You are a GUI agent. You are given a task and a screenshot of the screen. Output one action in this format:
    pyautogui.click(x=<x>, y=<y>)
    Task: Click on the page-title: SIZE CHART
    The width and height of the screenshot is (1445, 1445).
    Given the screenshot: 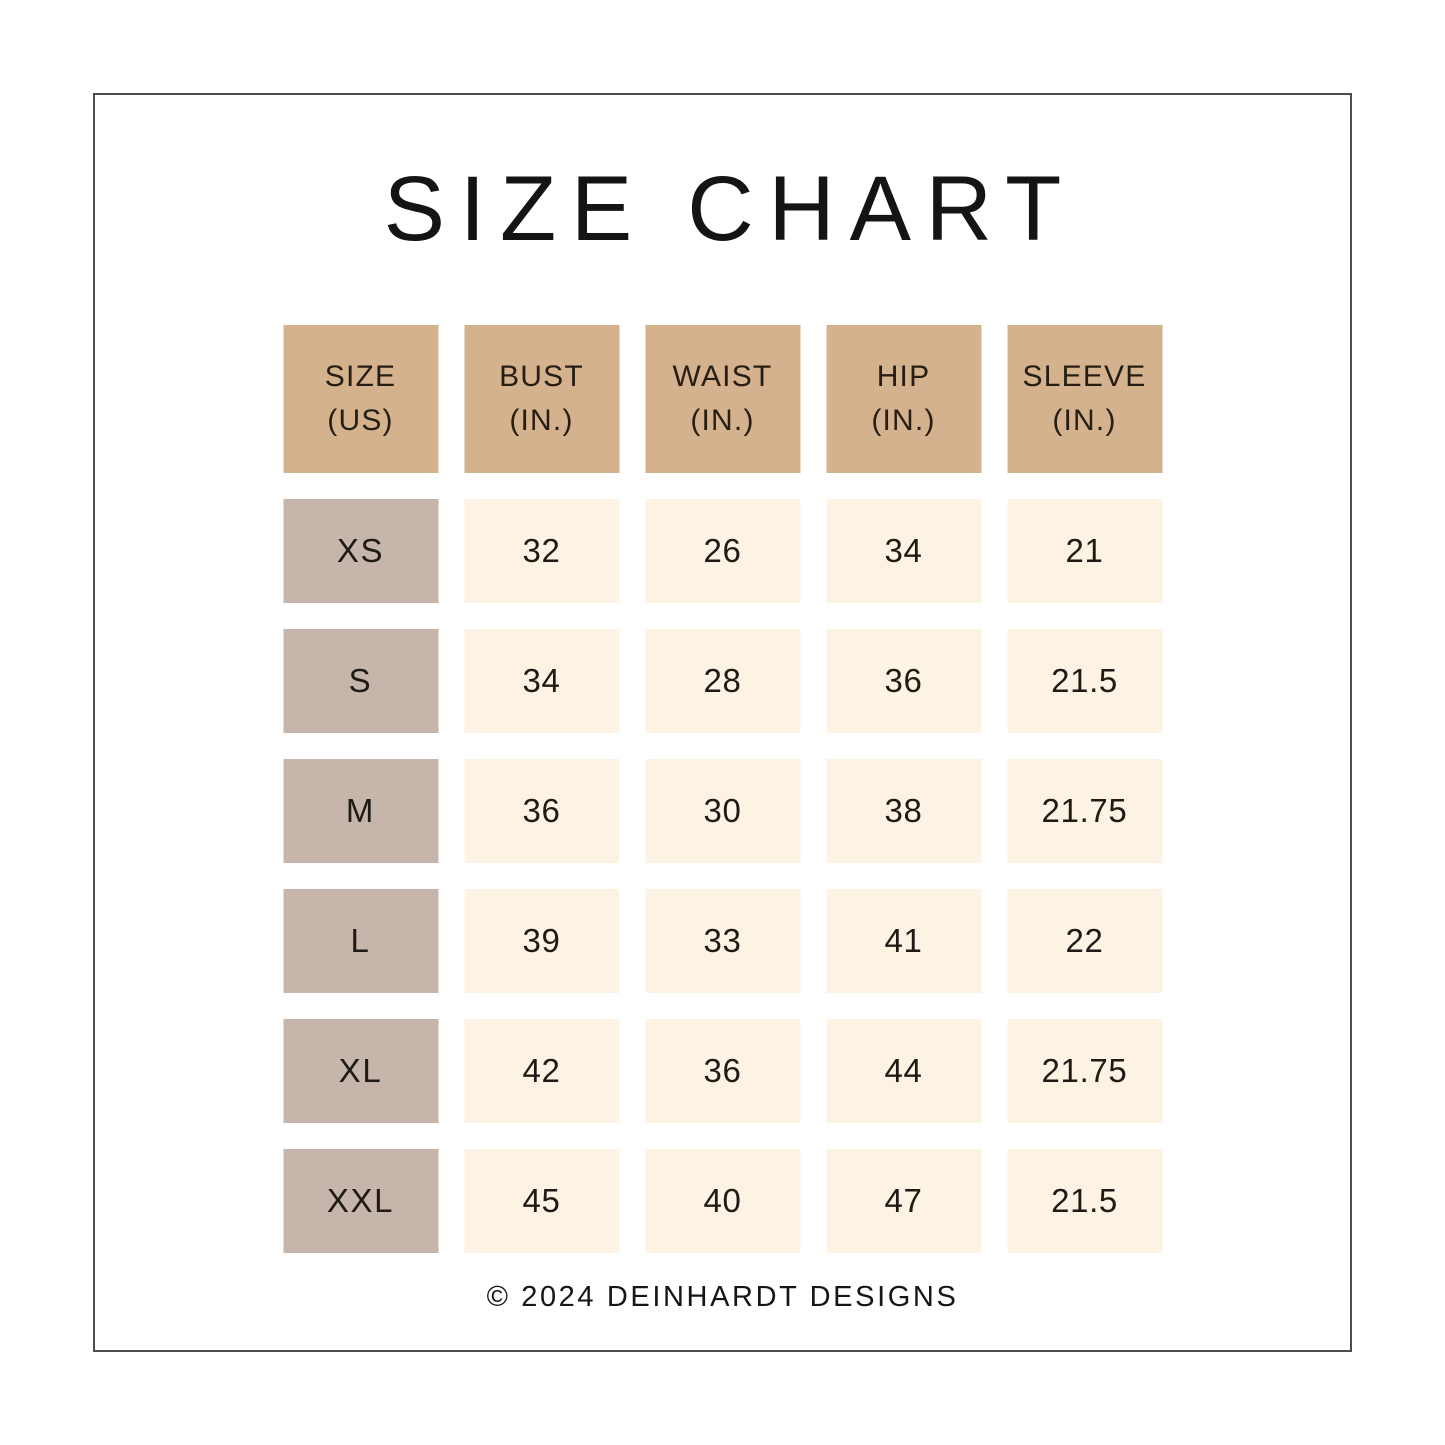 What is the action you would take?
    pyautogui.click(x=730, y=209)
    